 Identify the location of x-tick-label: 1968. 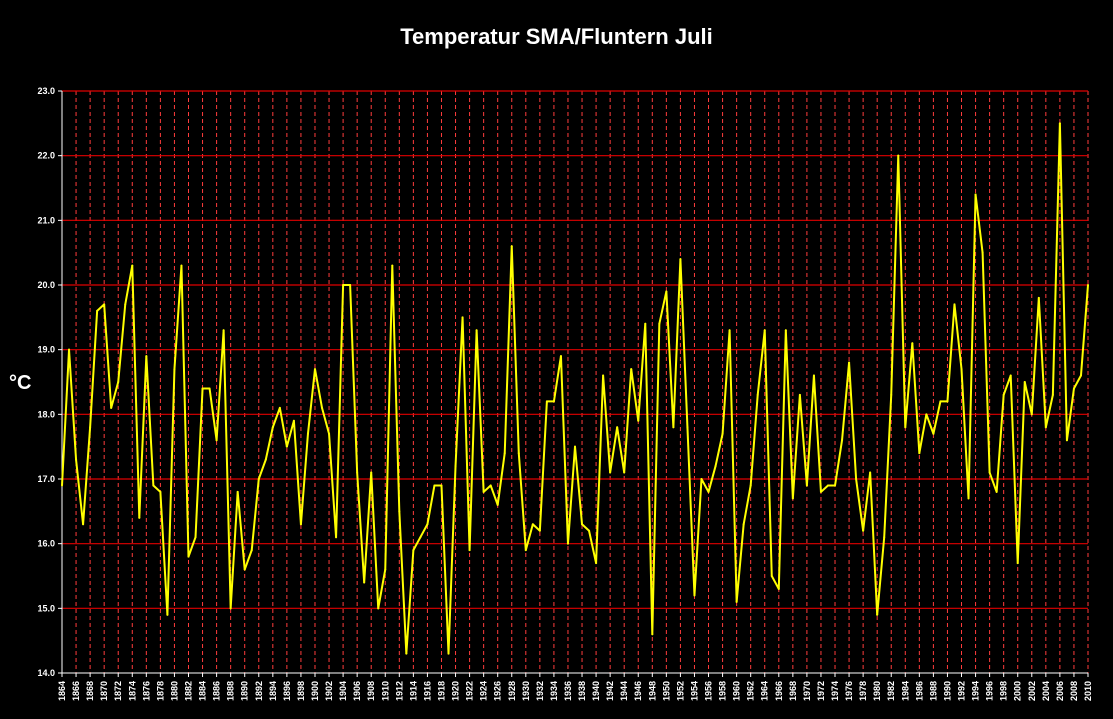
(793, 691).